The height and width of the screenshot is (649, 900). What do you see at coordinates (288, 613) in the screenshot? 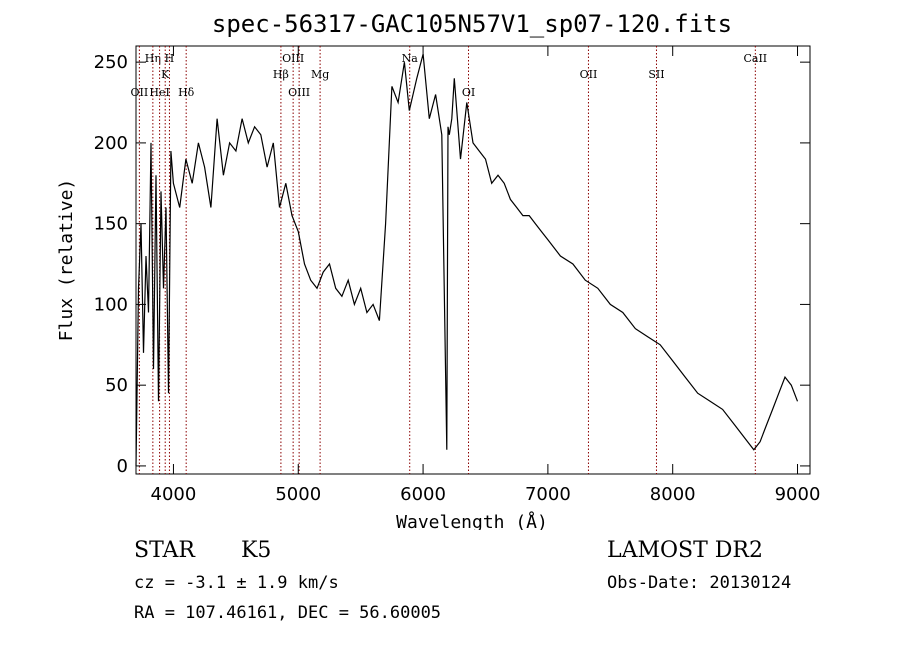
I see `coordinates-readout: RA = 107.46161, DEC = 56.60005` at bounding box center [288, 613].